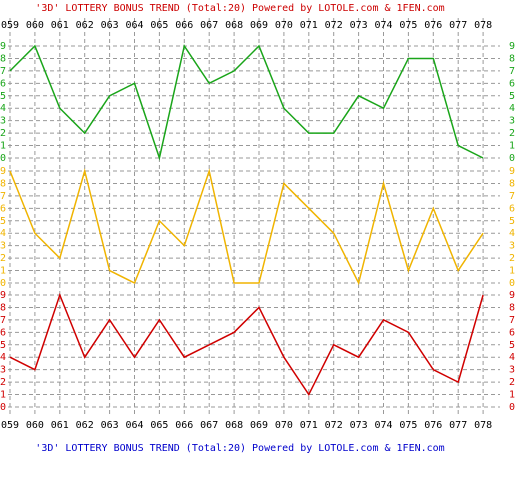  Describe the element at coordinates (159, 25) in the screenshot. I see `x-tick-label: 065` at that location.